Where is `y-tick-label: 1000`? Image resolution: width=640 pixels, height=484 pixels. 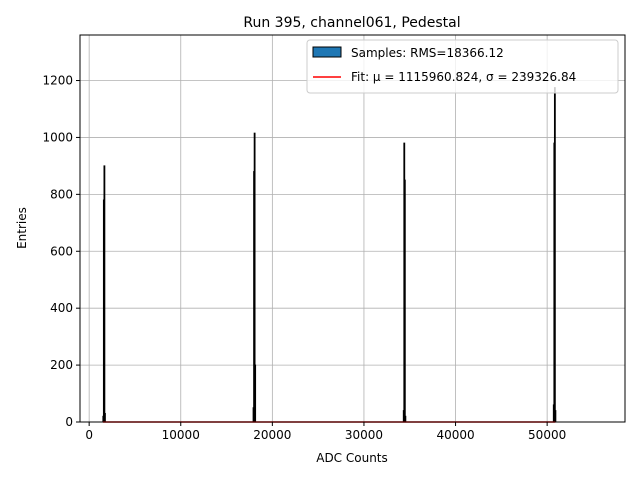
y-tick-label: 1000 is located at coordinates (57, 137).